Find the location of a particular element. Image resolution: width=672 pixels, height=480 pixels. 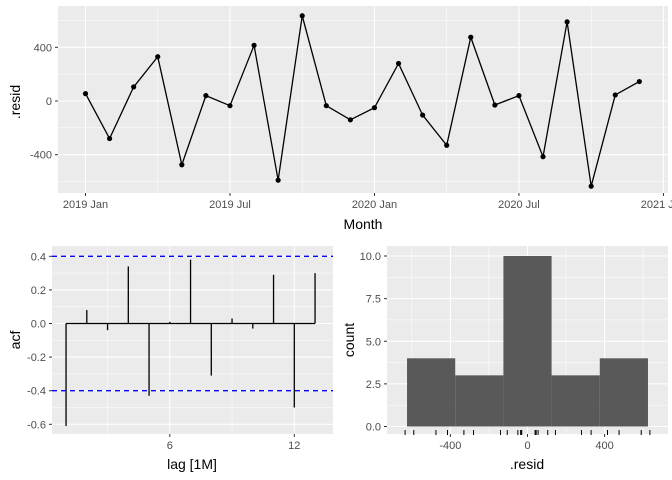

acf-y-tick-label: 0.0 is located at coordinates (38, 325).